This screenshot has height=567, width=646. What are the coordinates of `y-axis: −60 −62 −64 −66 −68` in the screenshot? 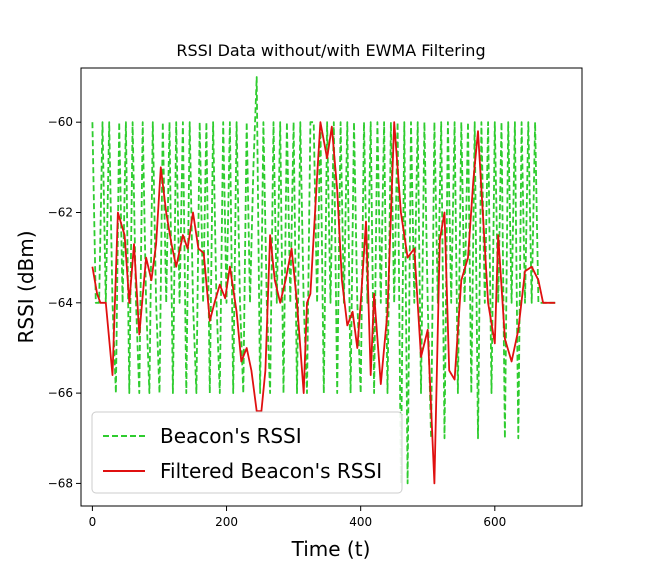 It's located at (64, 302).